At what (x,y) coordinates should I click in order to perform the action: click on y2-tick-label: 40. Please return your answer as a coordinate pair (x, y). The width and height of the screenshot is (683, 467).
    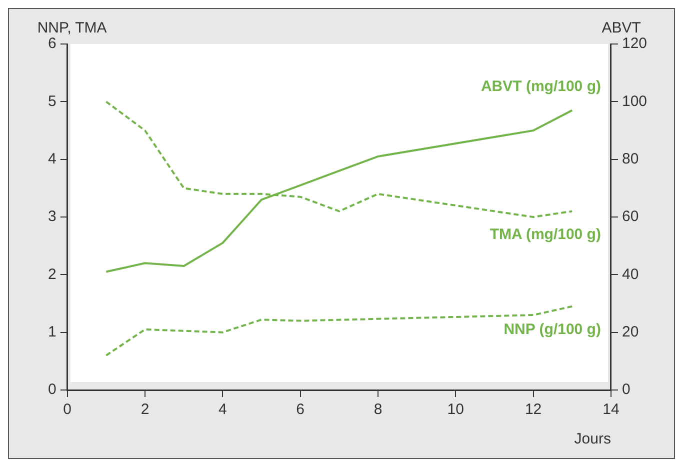
    Looking at the image, I should click on (630, 274).